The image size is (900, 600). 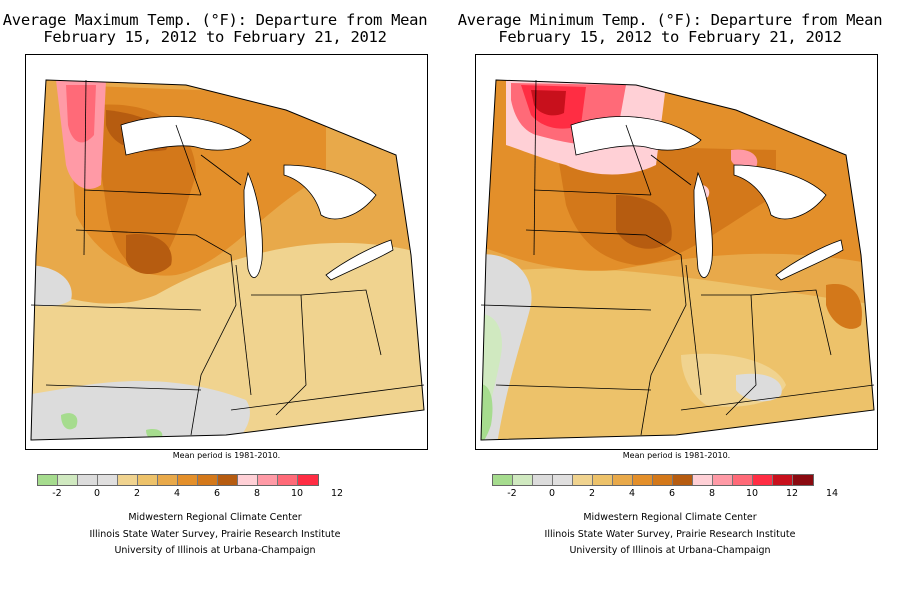 I want to click on mean-period-note: Mean period is 1981-2010., so click(x=676, y=455).